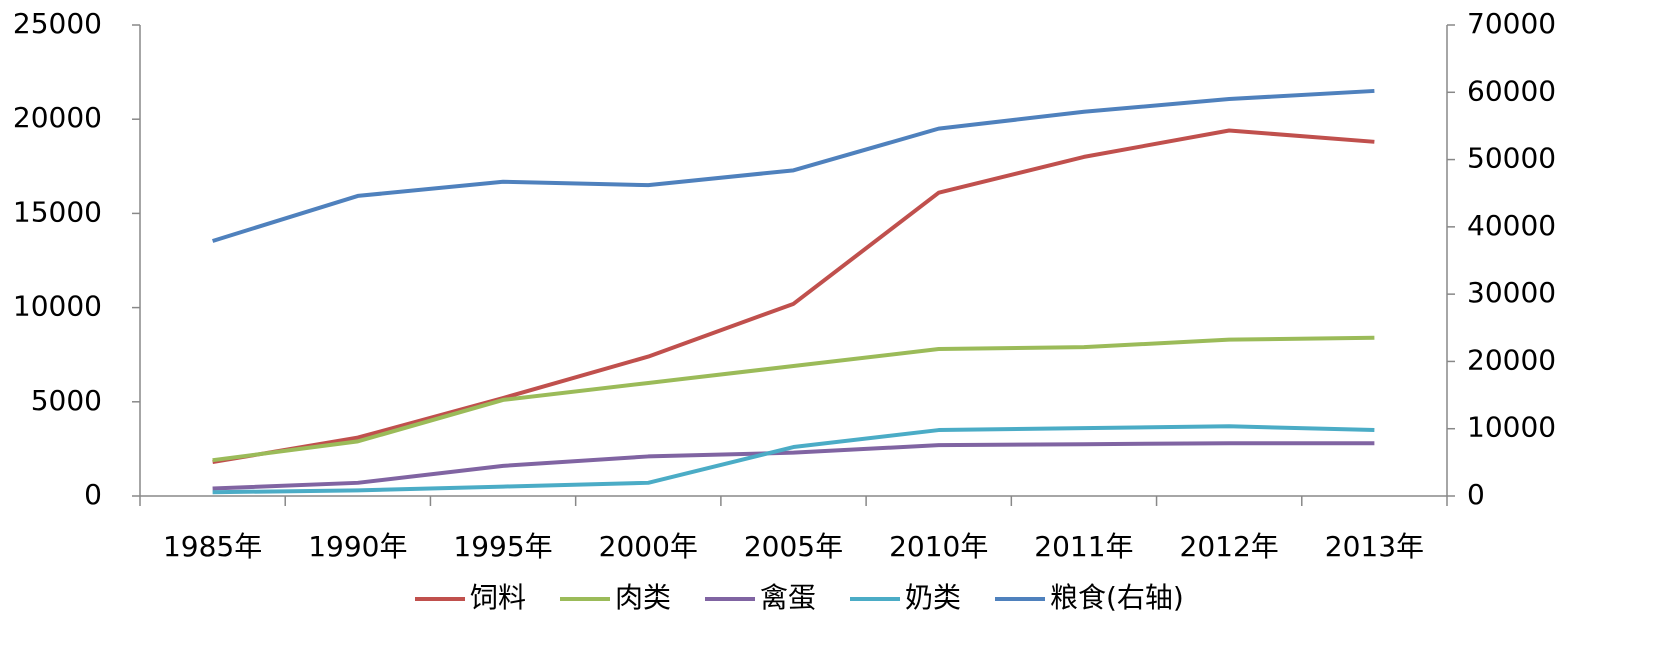 The width and height of the screenshot is (1654, 649). What do you see at coordinates (1511, 158) in the screenshot?
I see `y2-tick-label: 50000` at bounding box center [1511, 158].